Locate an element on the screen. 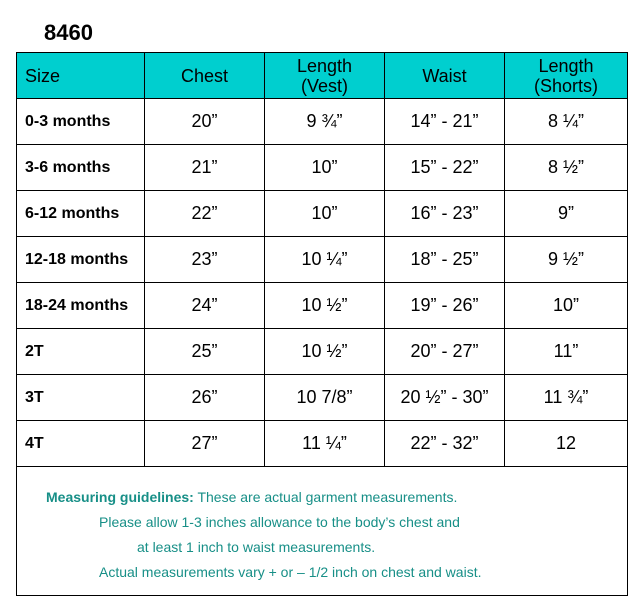  column-header-line: Size is located at coordinates (43, 75).